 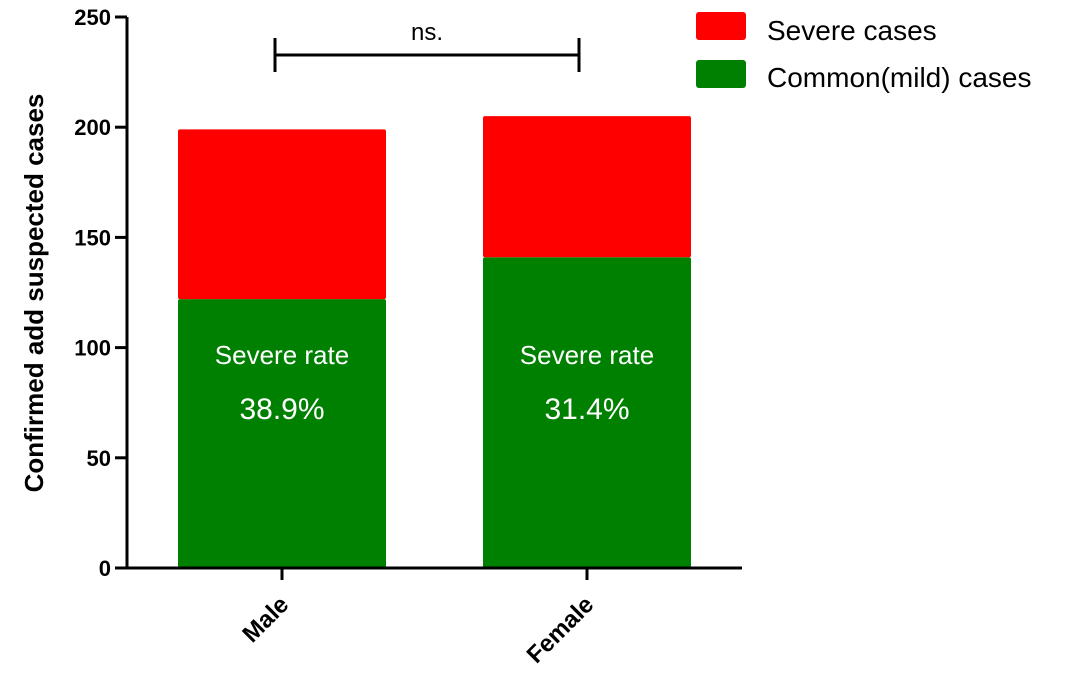 What do you see at coordinates (282, 355) in the screenshot?
I see `annotation-label-male: Severe rate` at bounding box center [282, 355].